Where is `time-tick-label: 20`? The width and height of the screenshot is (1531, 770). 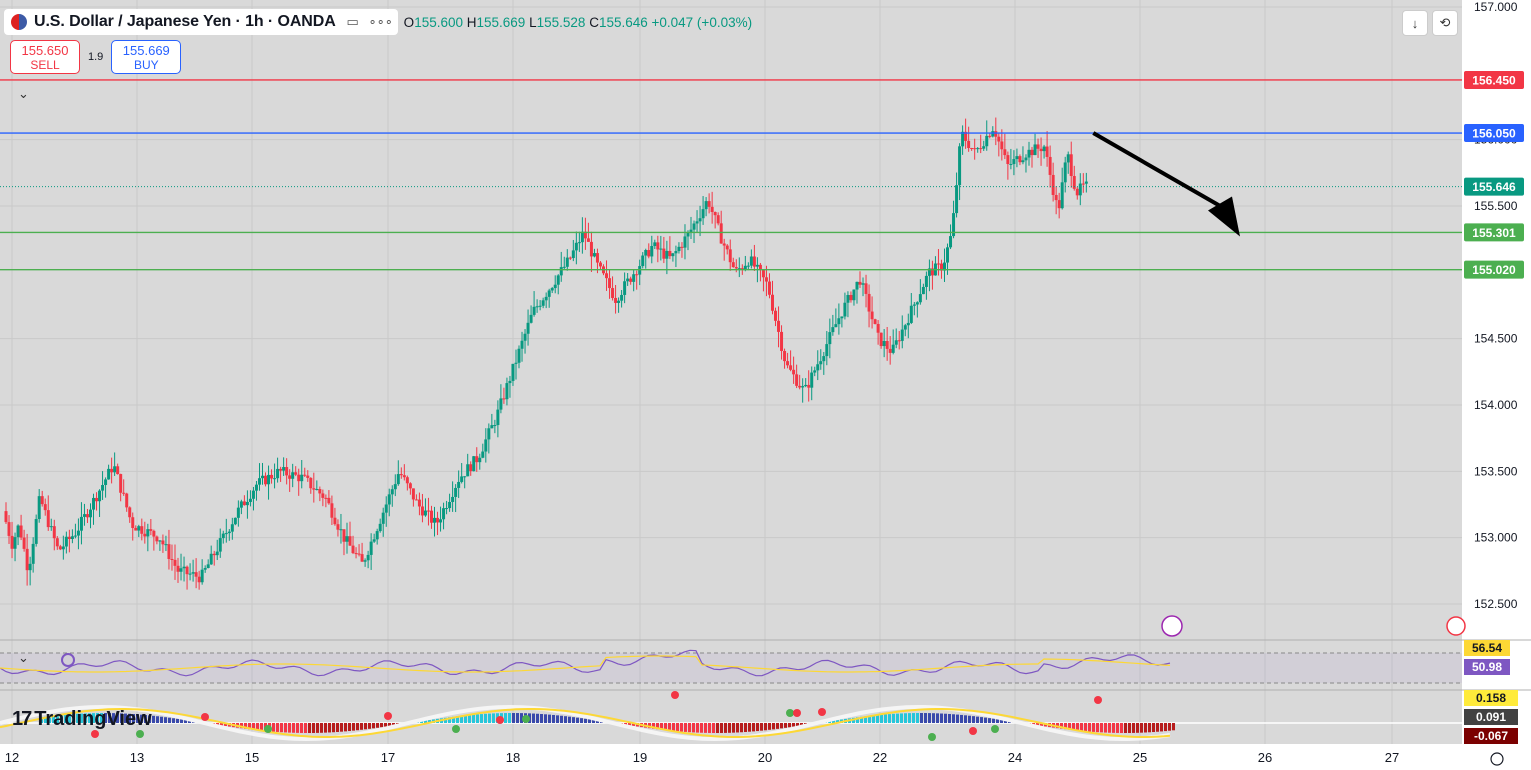 time-tick-label: 20 is located at coordinates (765, 757).